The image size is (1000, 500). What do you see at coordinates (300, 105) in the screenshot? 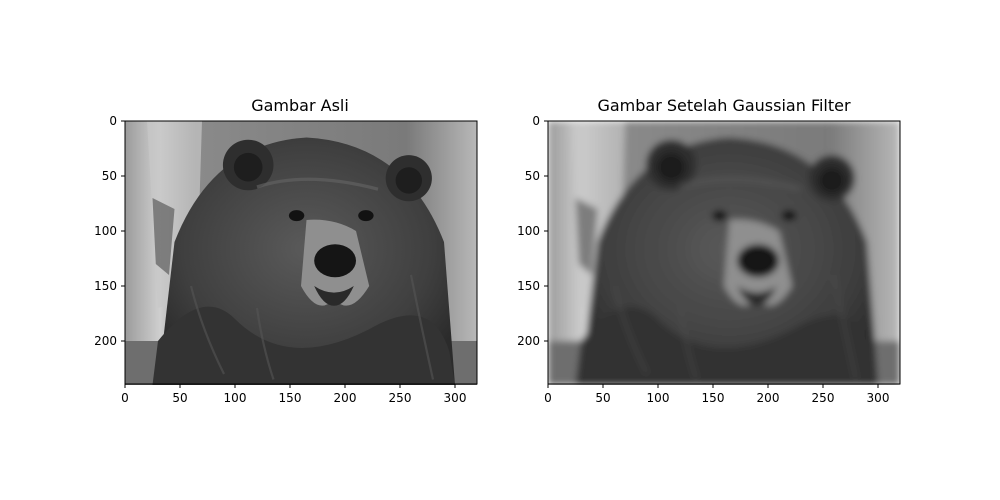
I see `panel-title: Gambar Asli` at bounding box center [300, 105].